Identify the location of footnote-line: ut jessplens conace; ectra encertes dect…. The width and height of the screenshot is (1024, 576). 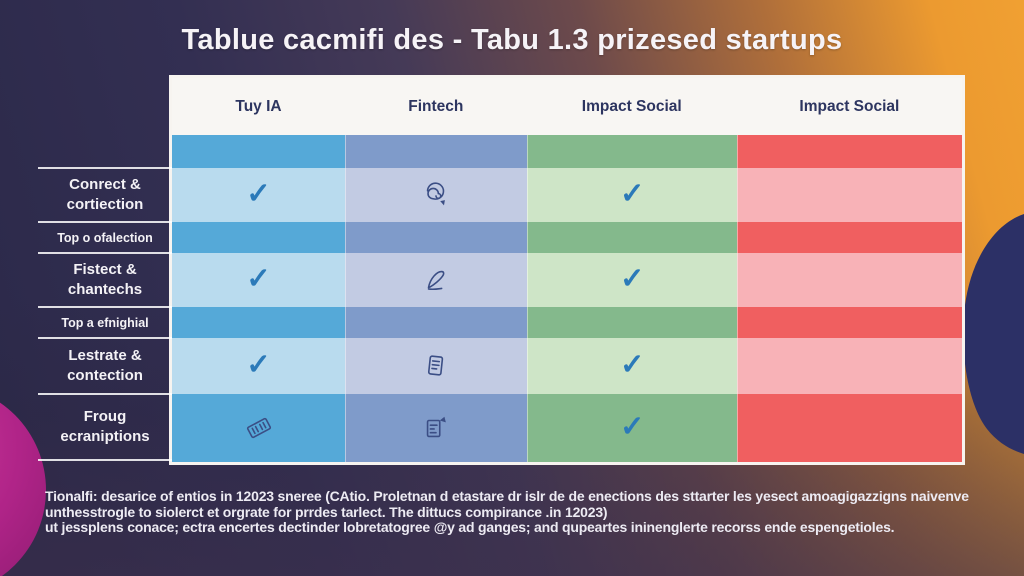
(470, 527).